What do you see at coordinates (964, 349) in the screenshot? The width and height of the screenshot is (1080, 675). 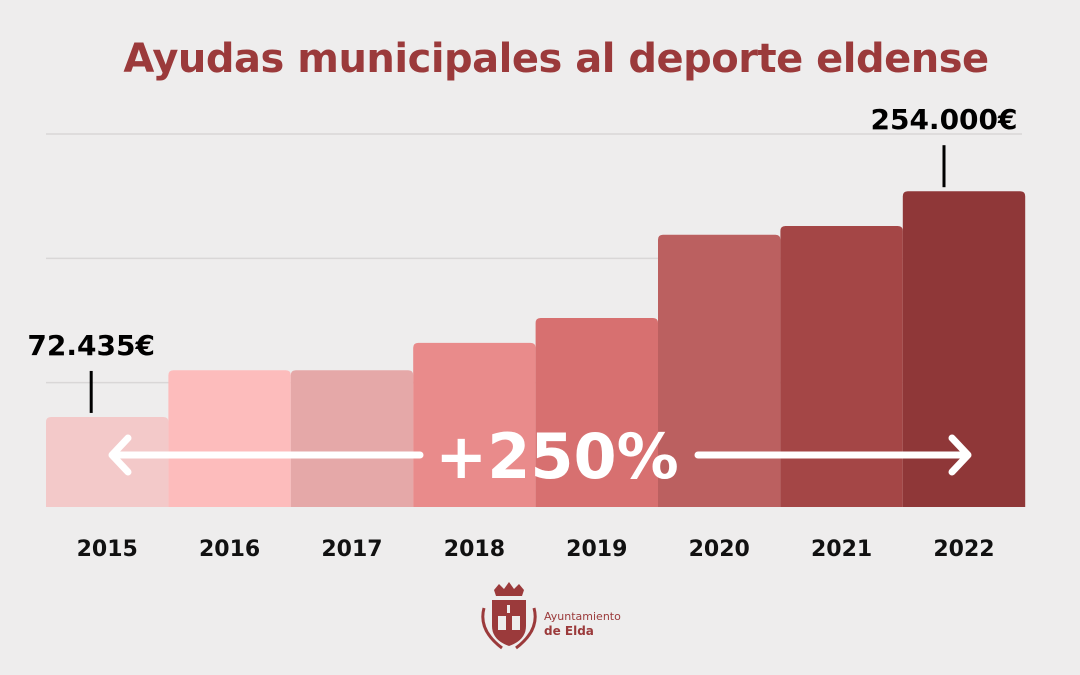 I see `bar-2022` at bounding box center [964, 349].